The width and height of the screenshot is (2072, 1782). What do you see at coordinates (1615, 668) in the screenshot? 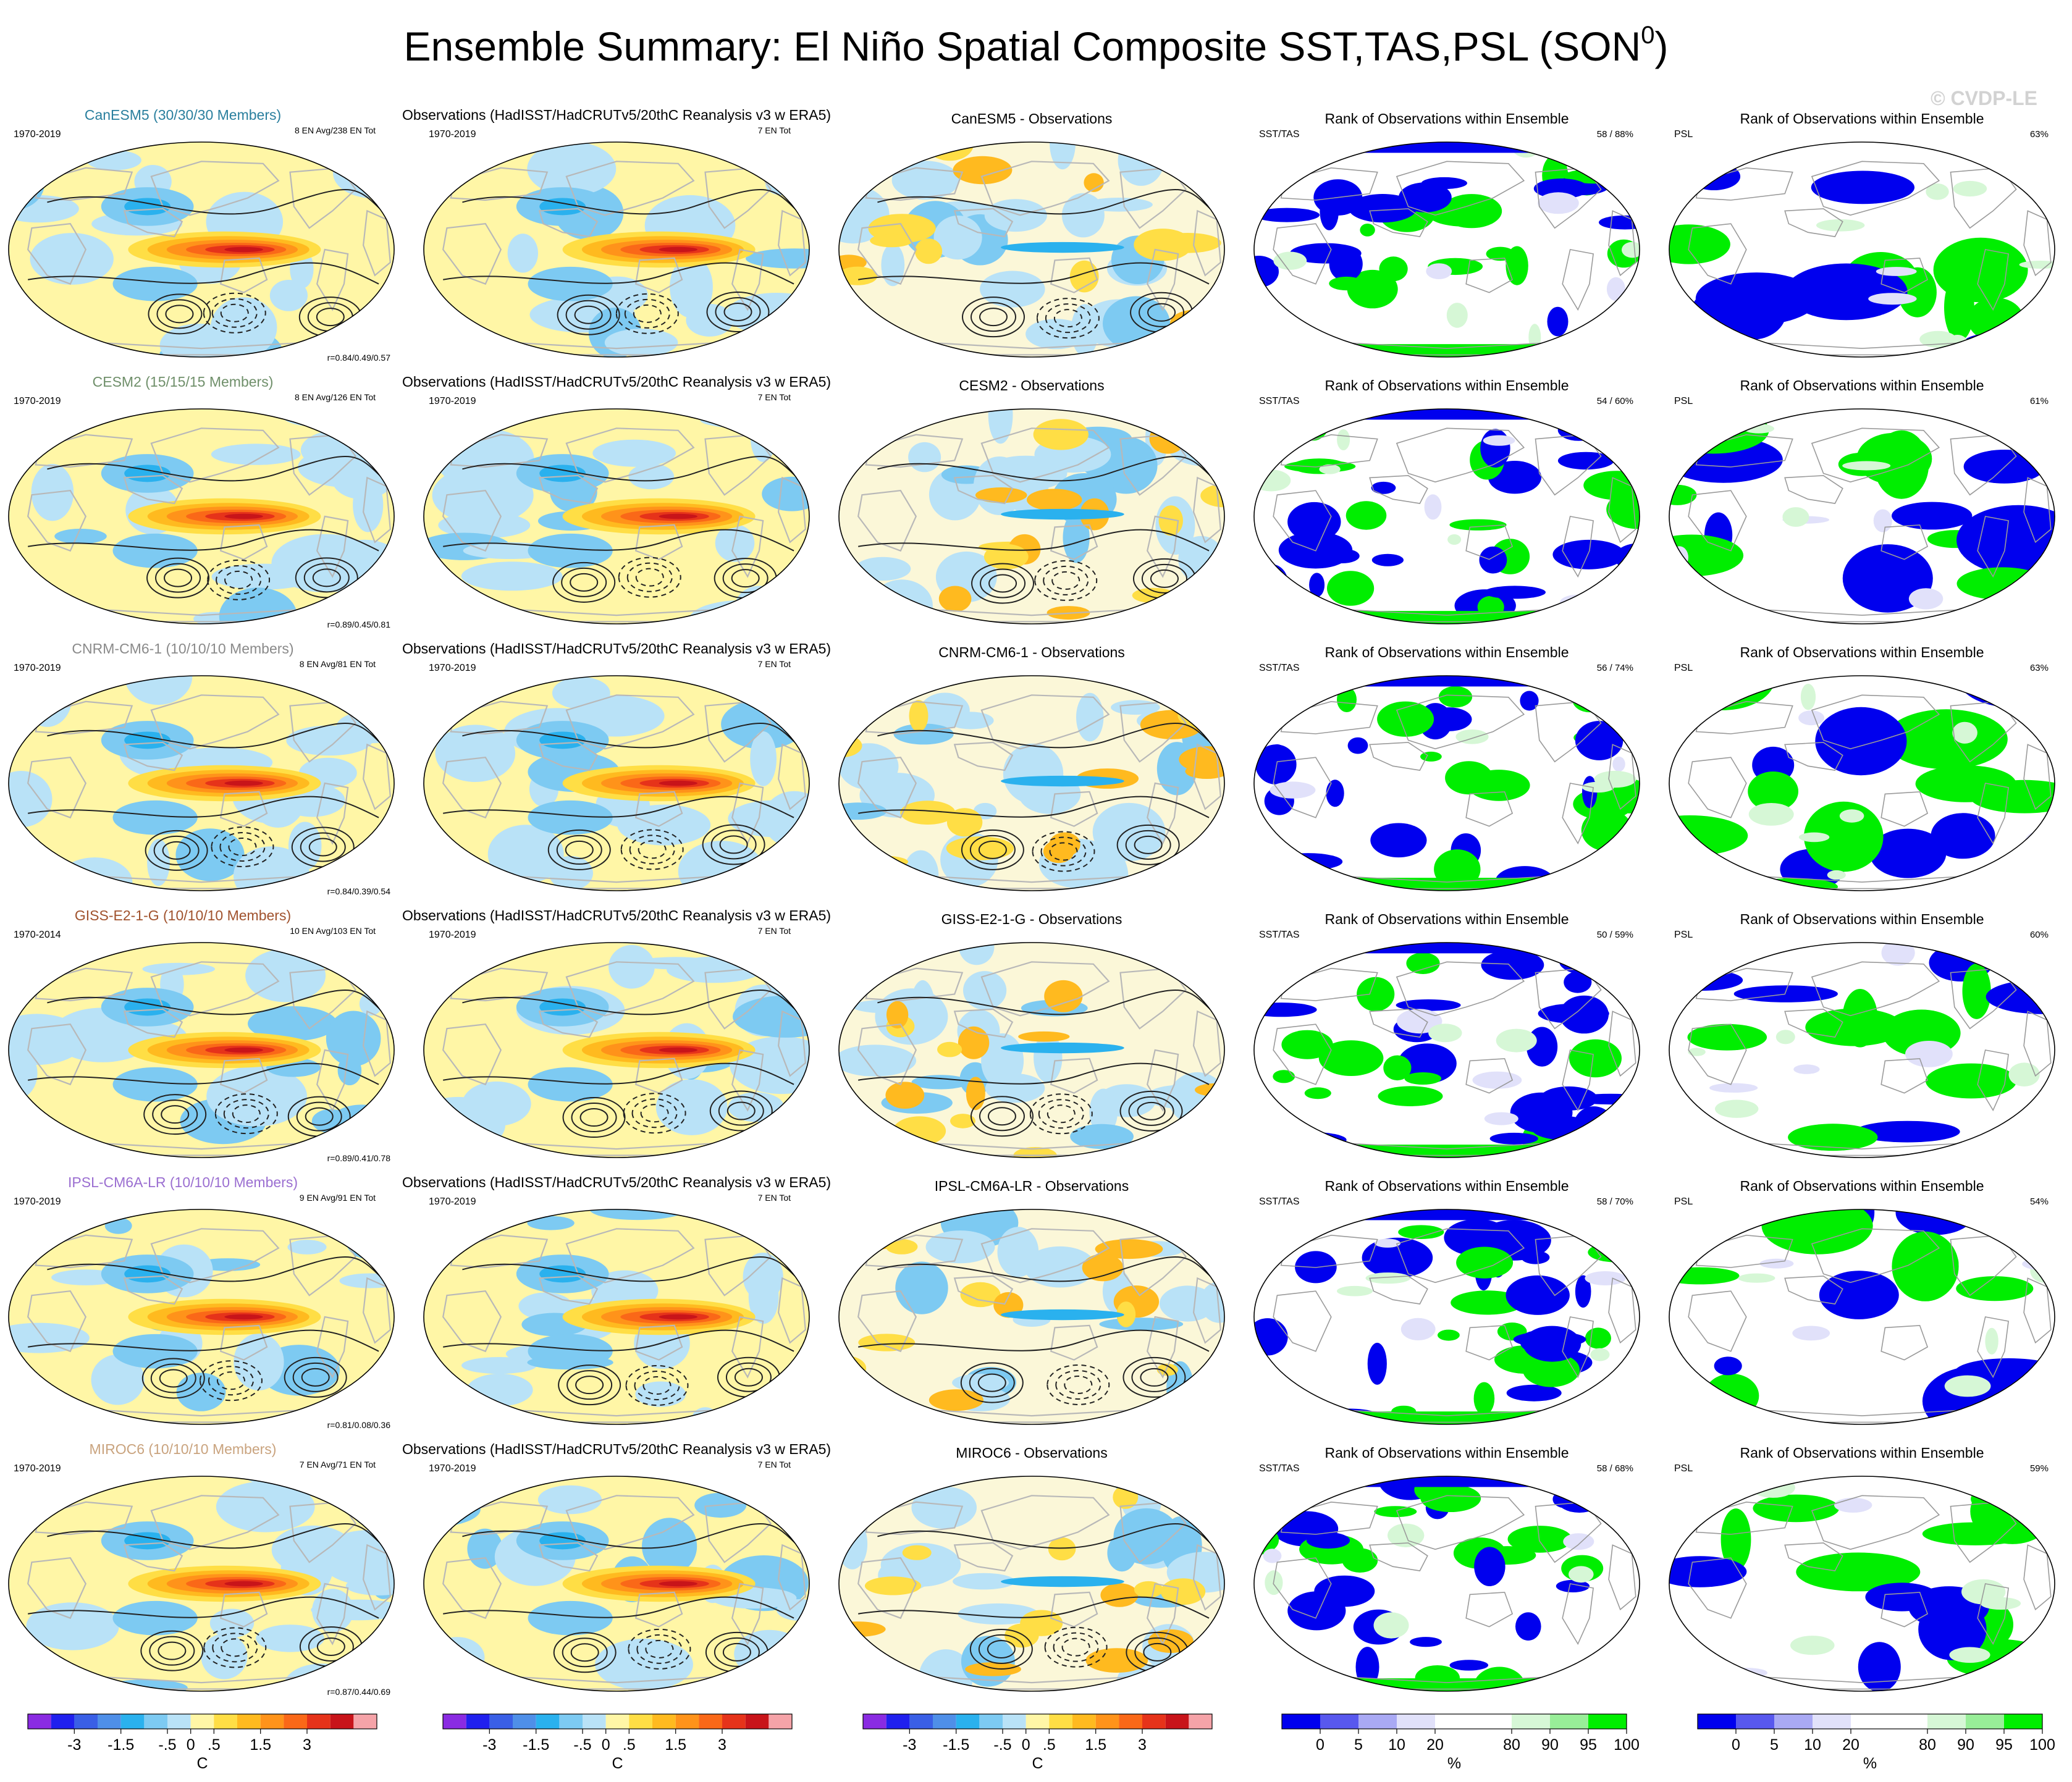
I see `panel-rank-stat: 56 / 74%` at bounding box center [1615, 668].